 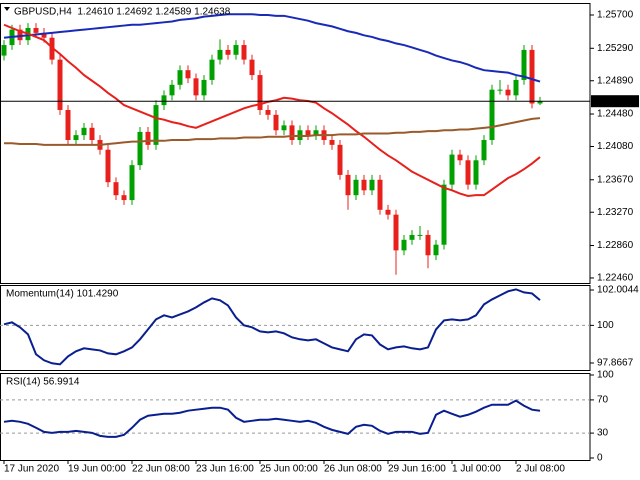 What do you see at coordinates (43, 382) in the screenshot?
I see `panel-title: RSI(14) 56.9914` at bounding box center [43, 382].